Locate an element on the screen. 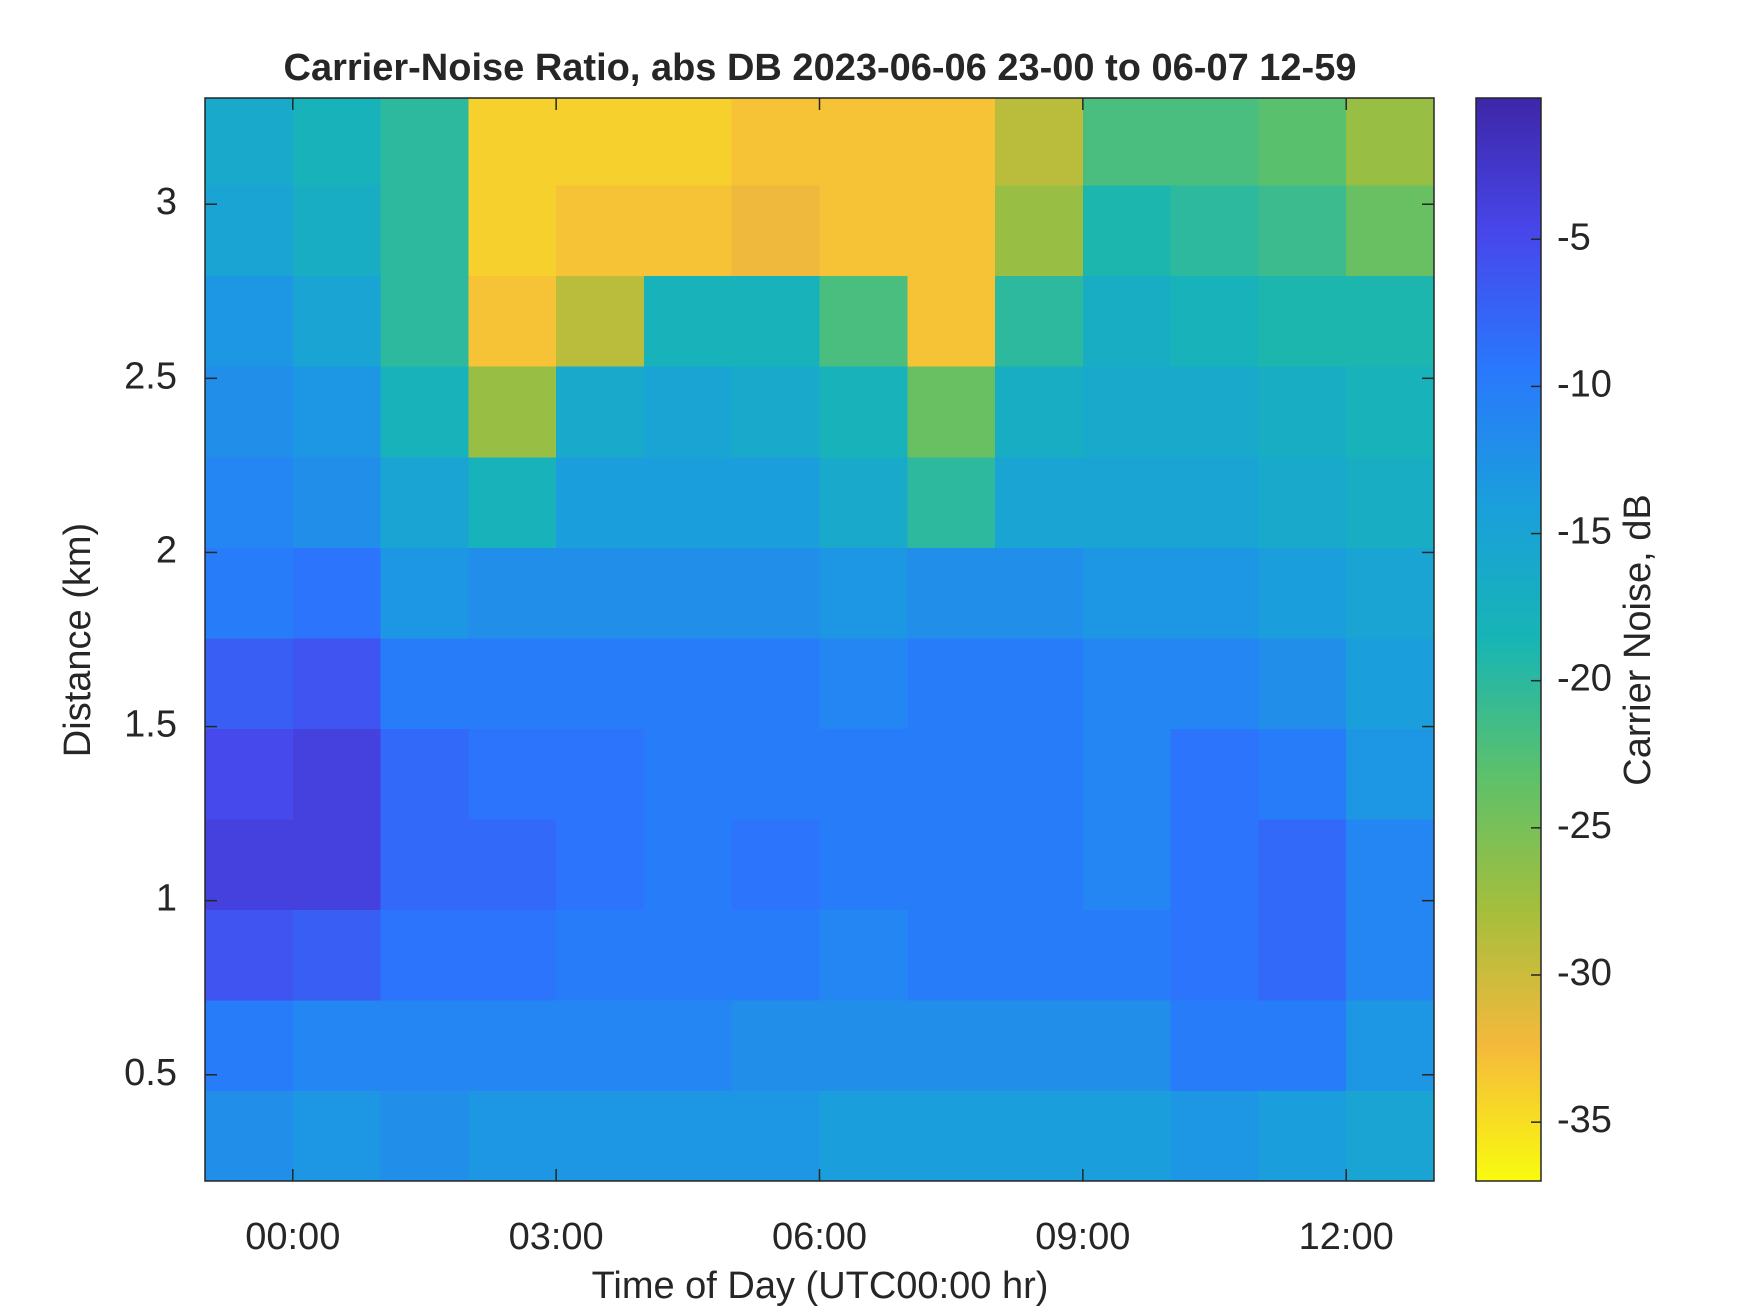  x-tick-label: 12:00 is located at coordinates (1346, 1237).